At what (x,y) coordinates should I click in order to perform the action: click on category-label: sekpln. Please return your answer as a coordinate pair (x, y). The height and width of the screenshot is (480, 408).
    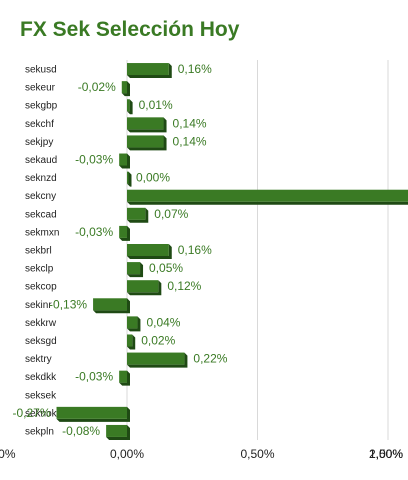
    Looking at the image, I should click on (39, 431).